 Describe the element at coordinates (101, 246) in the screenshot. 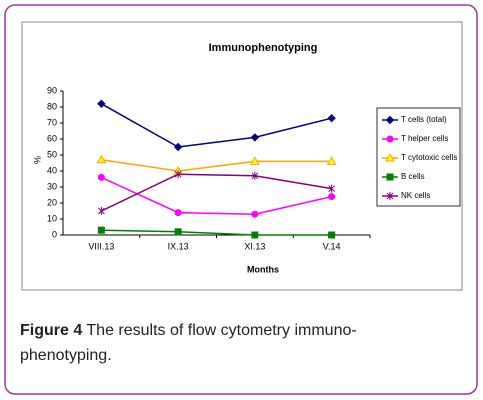

I see `x-tick-label: VIII.13` at that location.